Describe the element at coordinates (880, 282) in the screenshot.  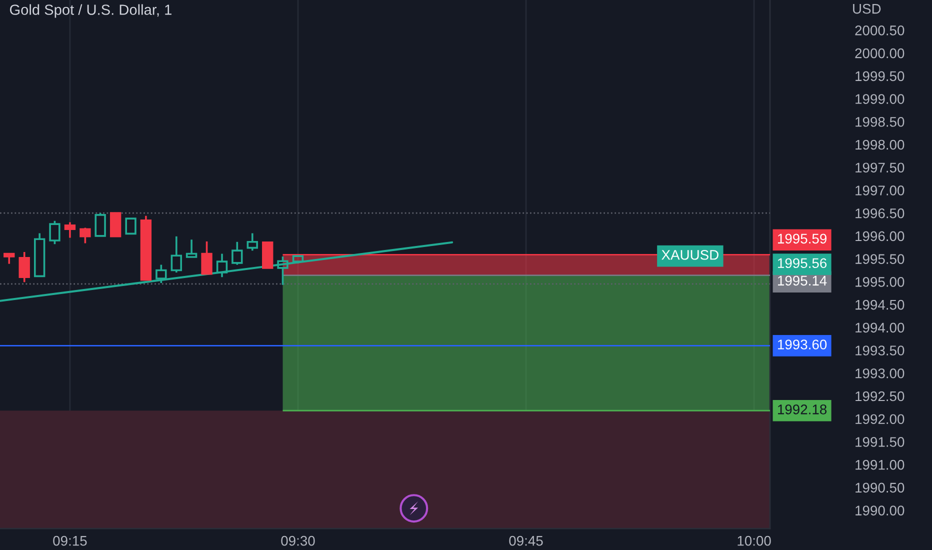
I see `y-tick-label: 1995.00` at that location.